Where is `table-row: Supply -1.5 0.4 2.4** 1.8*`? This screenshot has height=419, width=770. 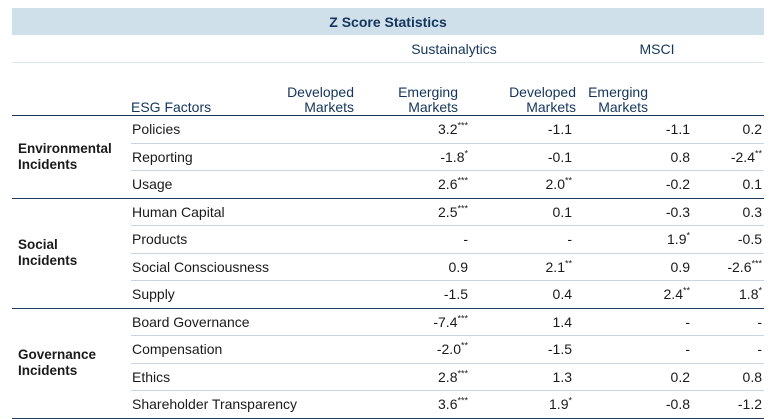 table-row: Supply -1.5 0.4 2.4** 1.8* is located at coordinates (447, 294).